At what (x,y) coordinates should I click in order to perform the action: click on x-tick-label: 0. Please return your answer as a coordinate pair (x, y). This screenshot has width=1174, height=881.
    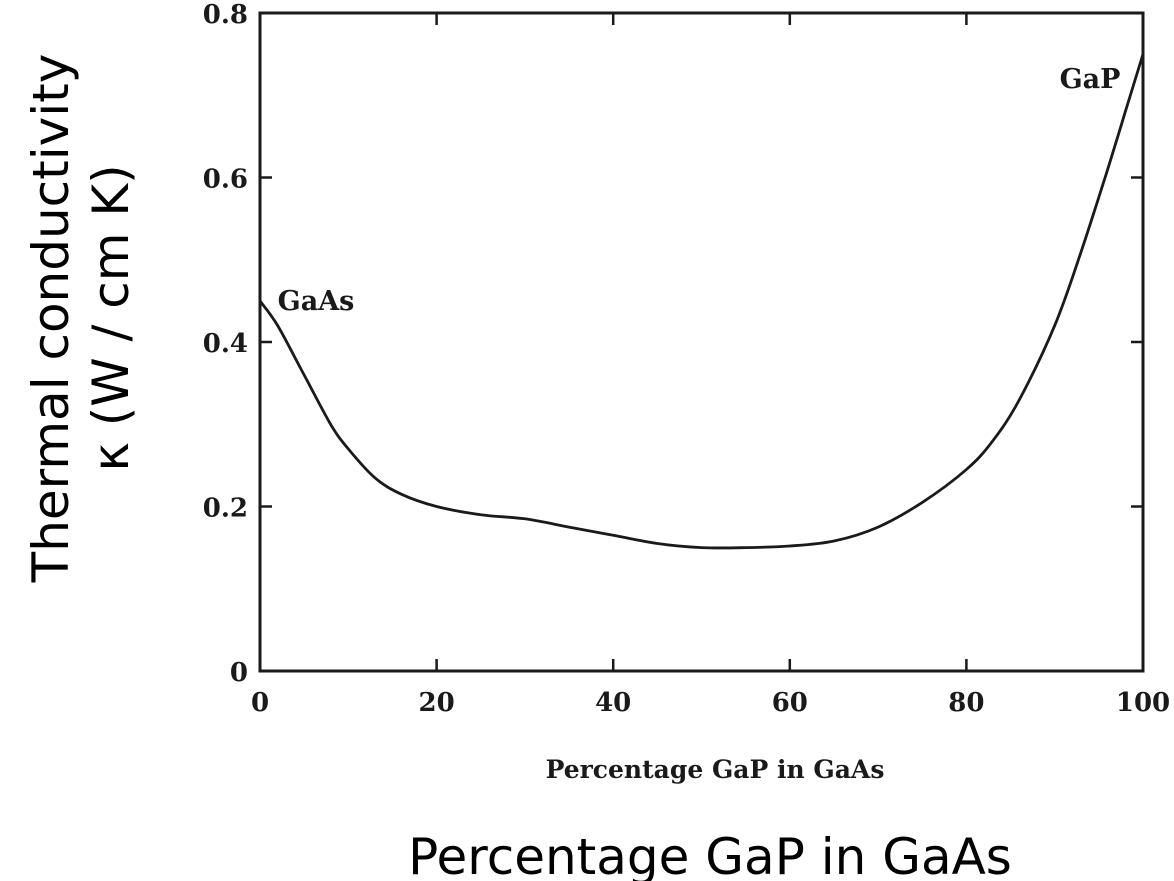
    Looking at the image, I should click on (260, 703).